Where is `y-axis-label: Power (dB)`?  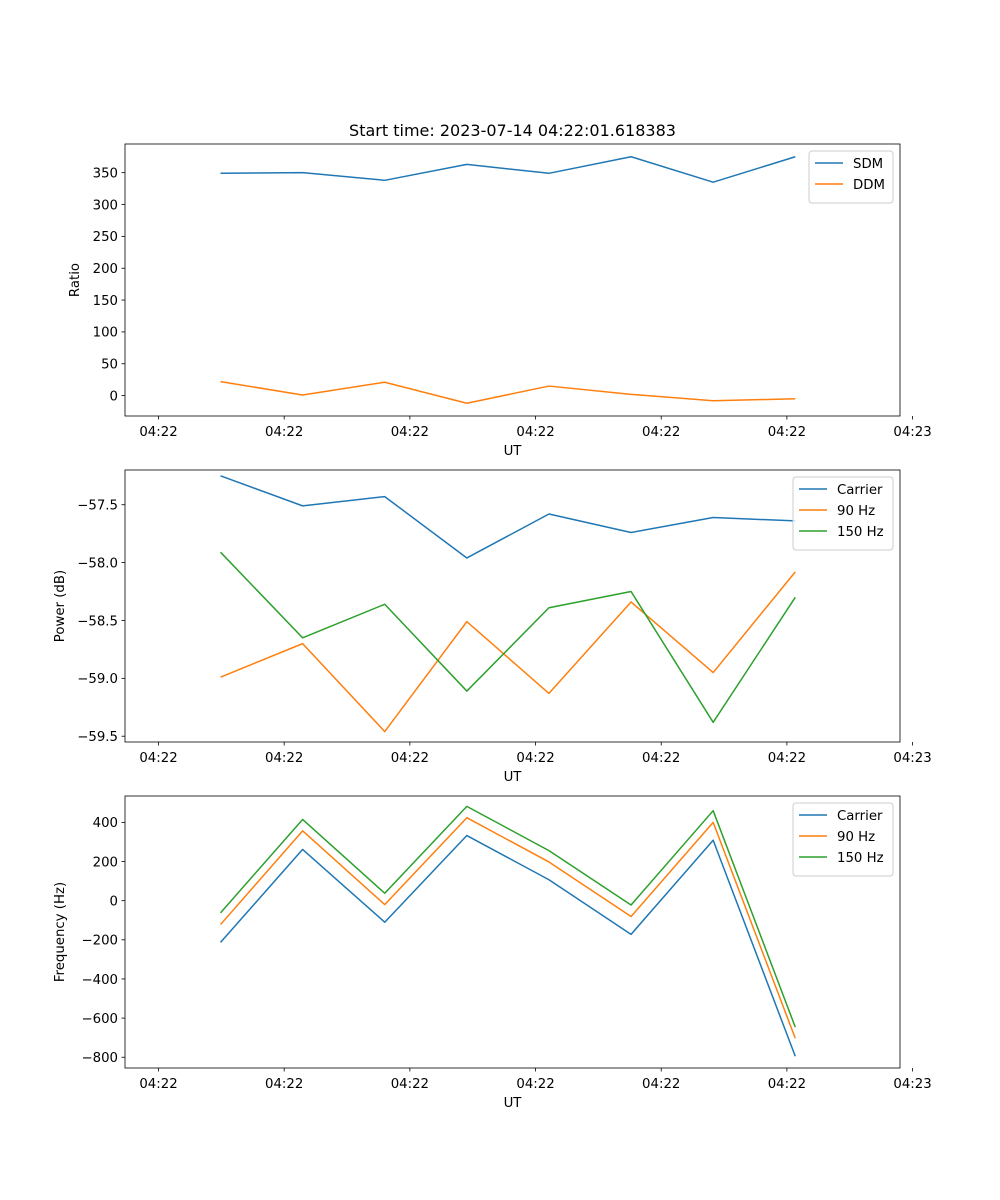 y-axis-label: Power (dB) is located at coordinates (60, 606).